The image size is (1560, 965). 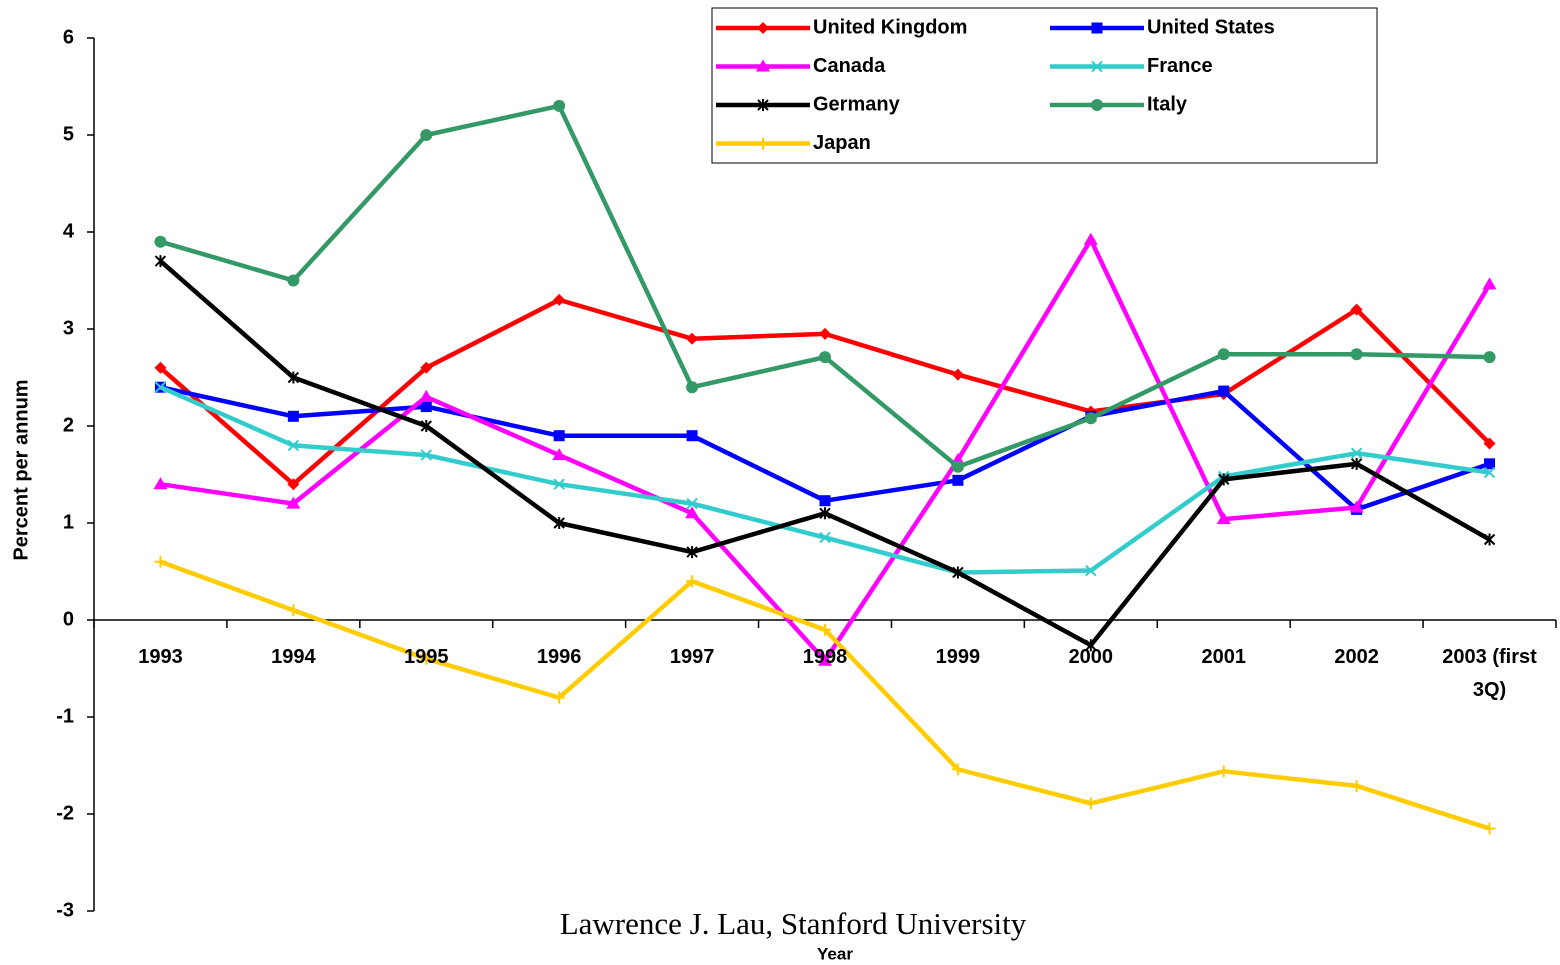 I want to click on x-tick-label: 1996, so click(x=559, y=657).